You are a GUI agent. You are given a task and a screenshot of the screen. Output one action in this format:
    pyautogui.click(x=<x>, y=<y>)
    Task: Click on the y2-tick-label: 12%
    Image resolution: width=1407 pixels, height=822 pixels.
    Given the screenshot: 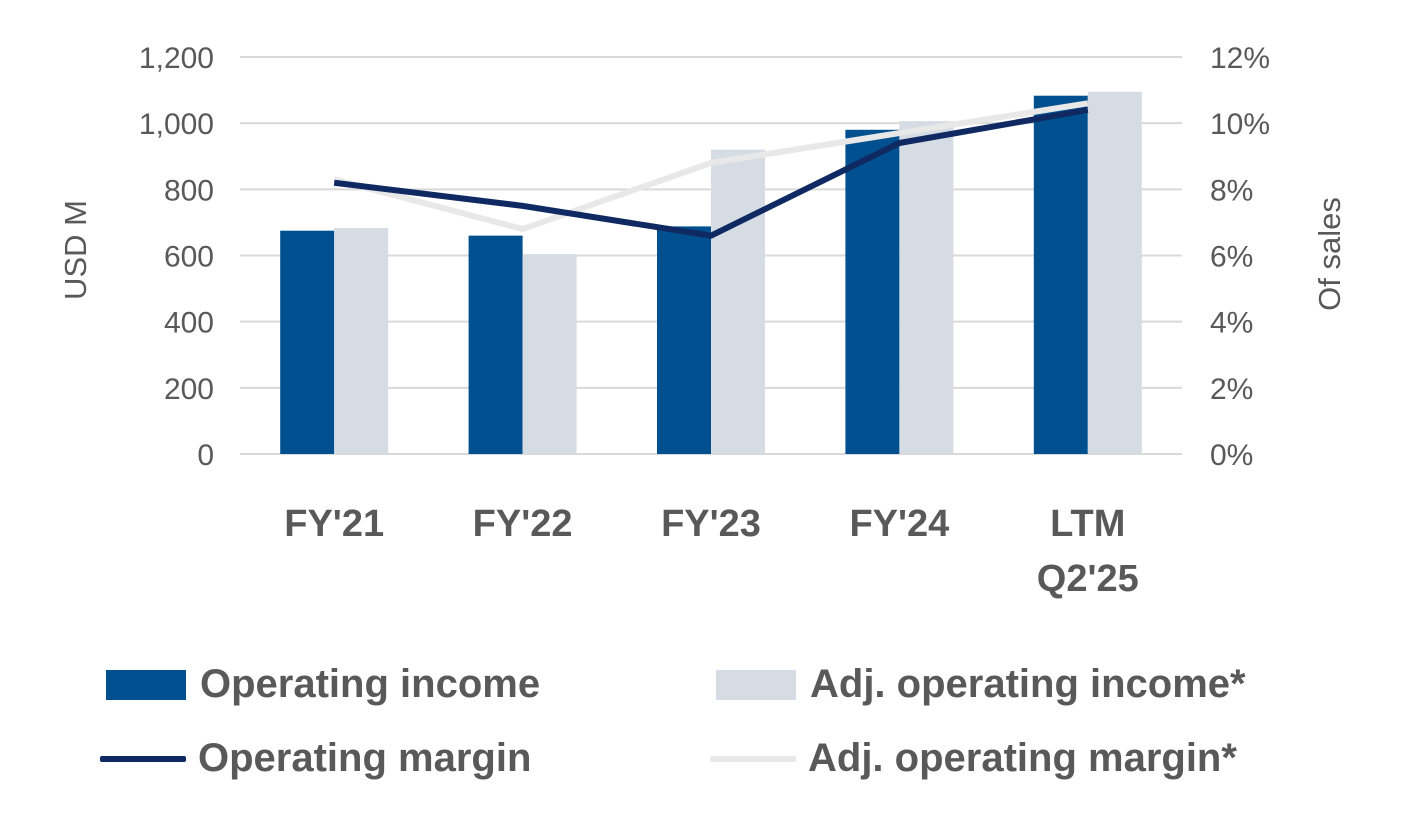 What is the action you would take?
    pyautogui.click(x=1240, y=58)
    